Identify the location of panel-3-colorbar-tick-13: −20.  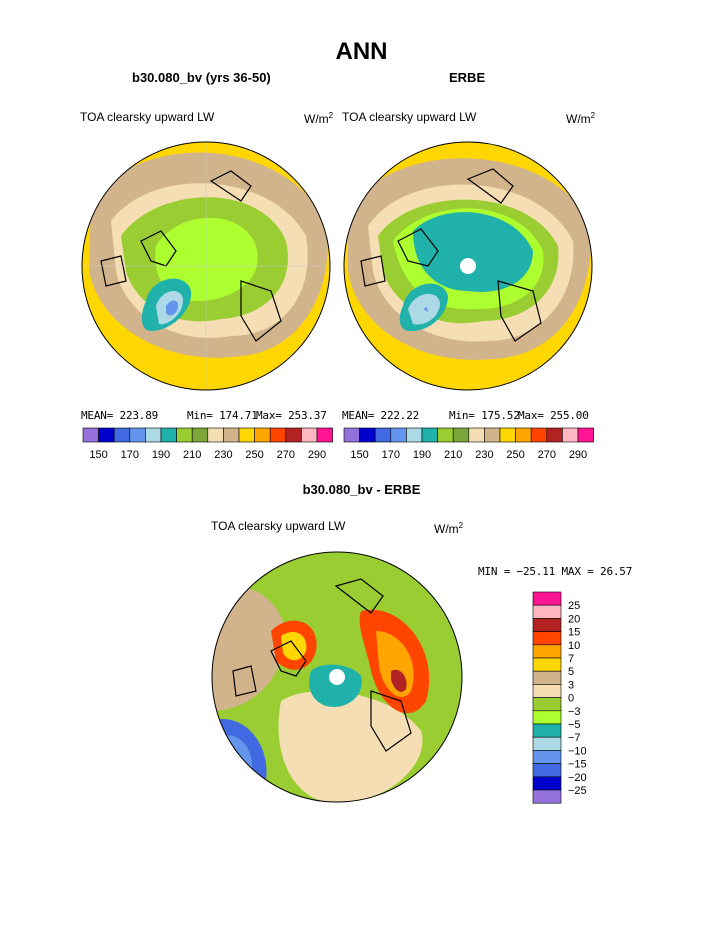
(577, 778).